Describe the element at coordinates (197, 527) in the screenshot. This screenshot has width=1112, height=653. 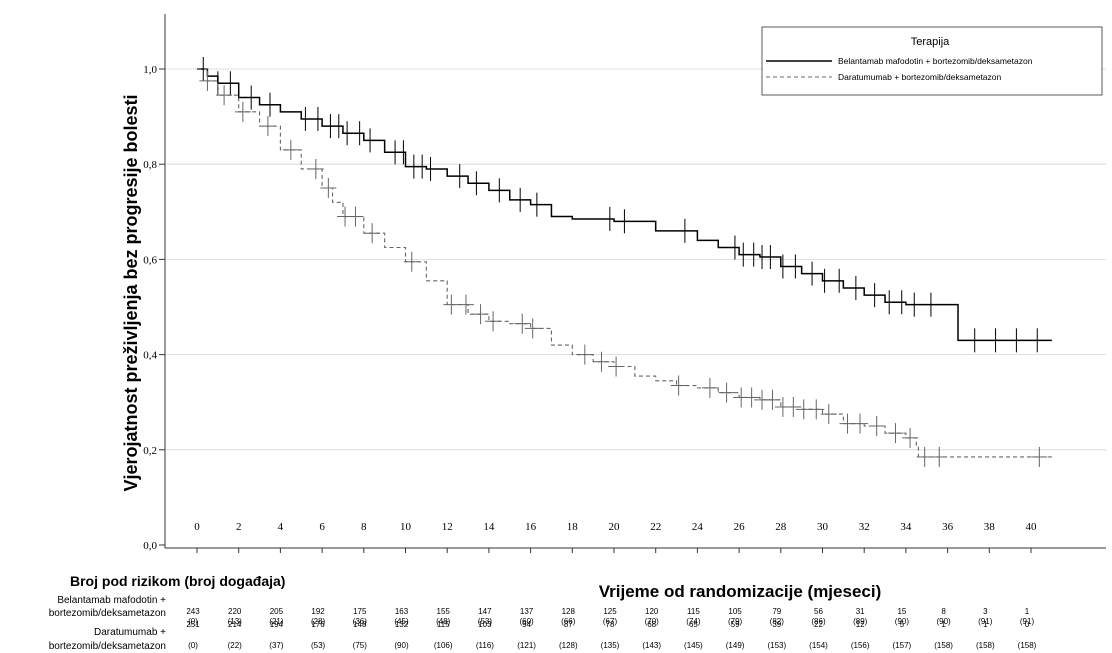
I see `x-tick-label: 0` at that location.